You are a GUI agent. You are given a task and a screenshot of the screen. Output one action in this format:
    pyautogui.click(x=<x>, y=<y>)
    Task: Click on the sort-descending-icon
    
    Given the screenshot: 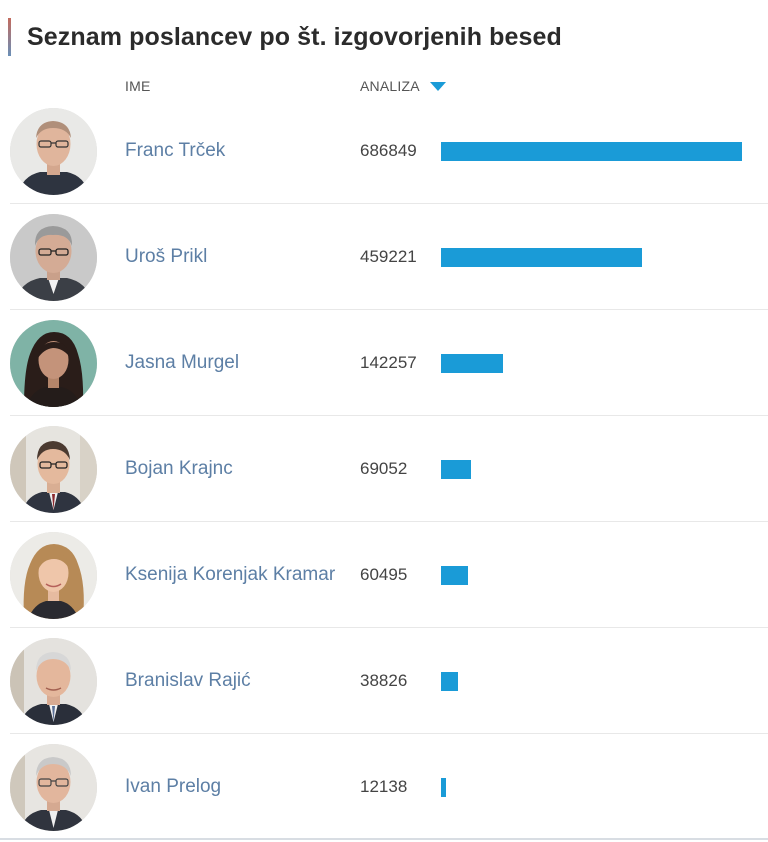 What is the action you would take?
    pyautogui.click(x=437, y=86)
    